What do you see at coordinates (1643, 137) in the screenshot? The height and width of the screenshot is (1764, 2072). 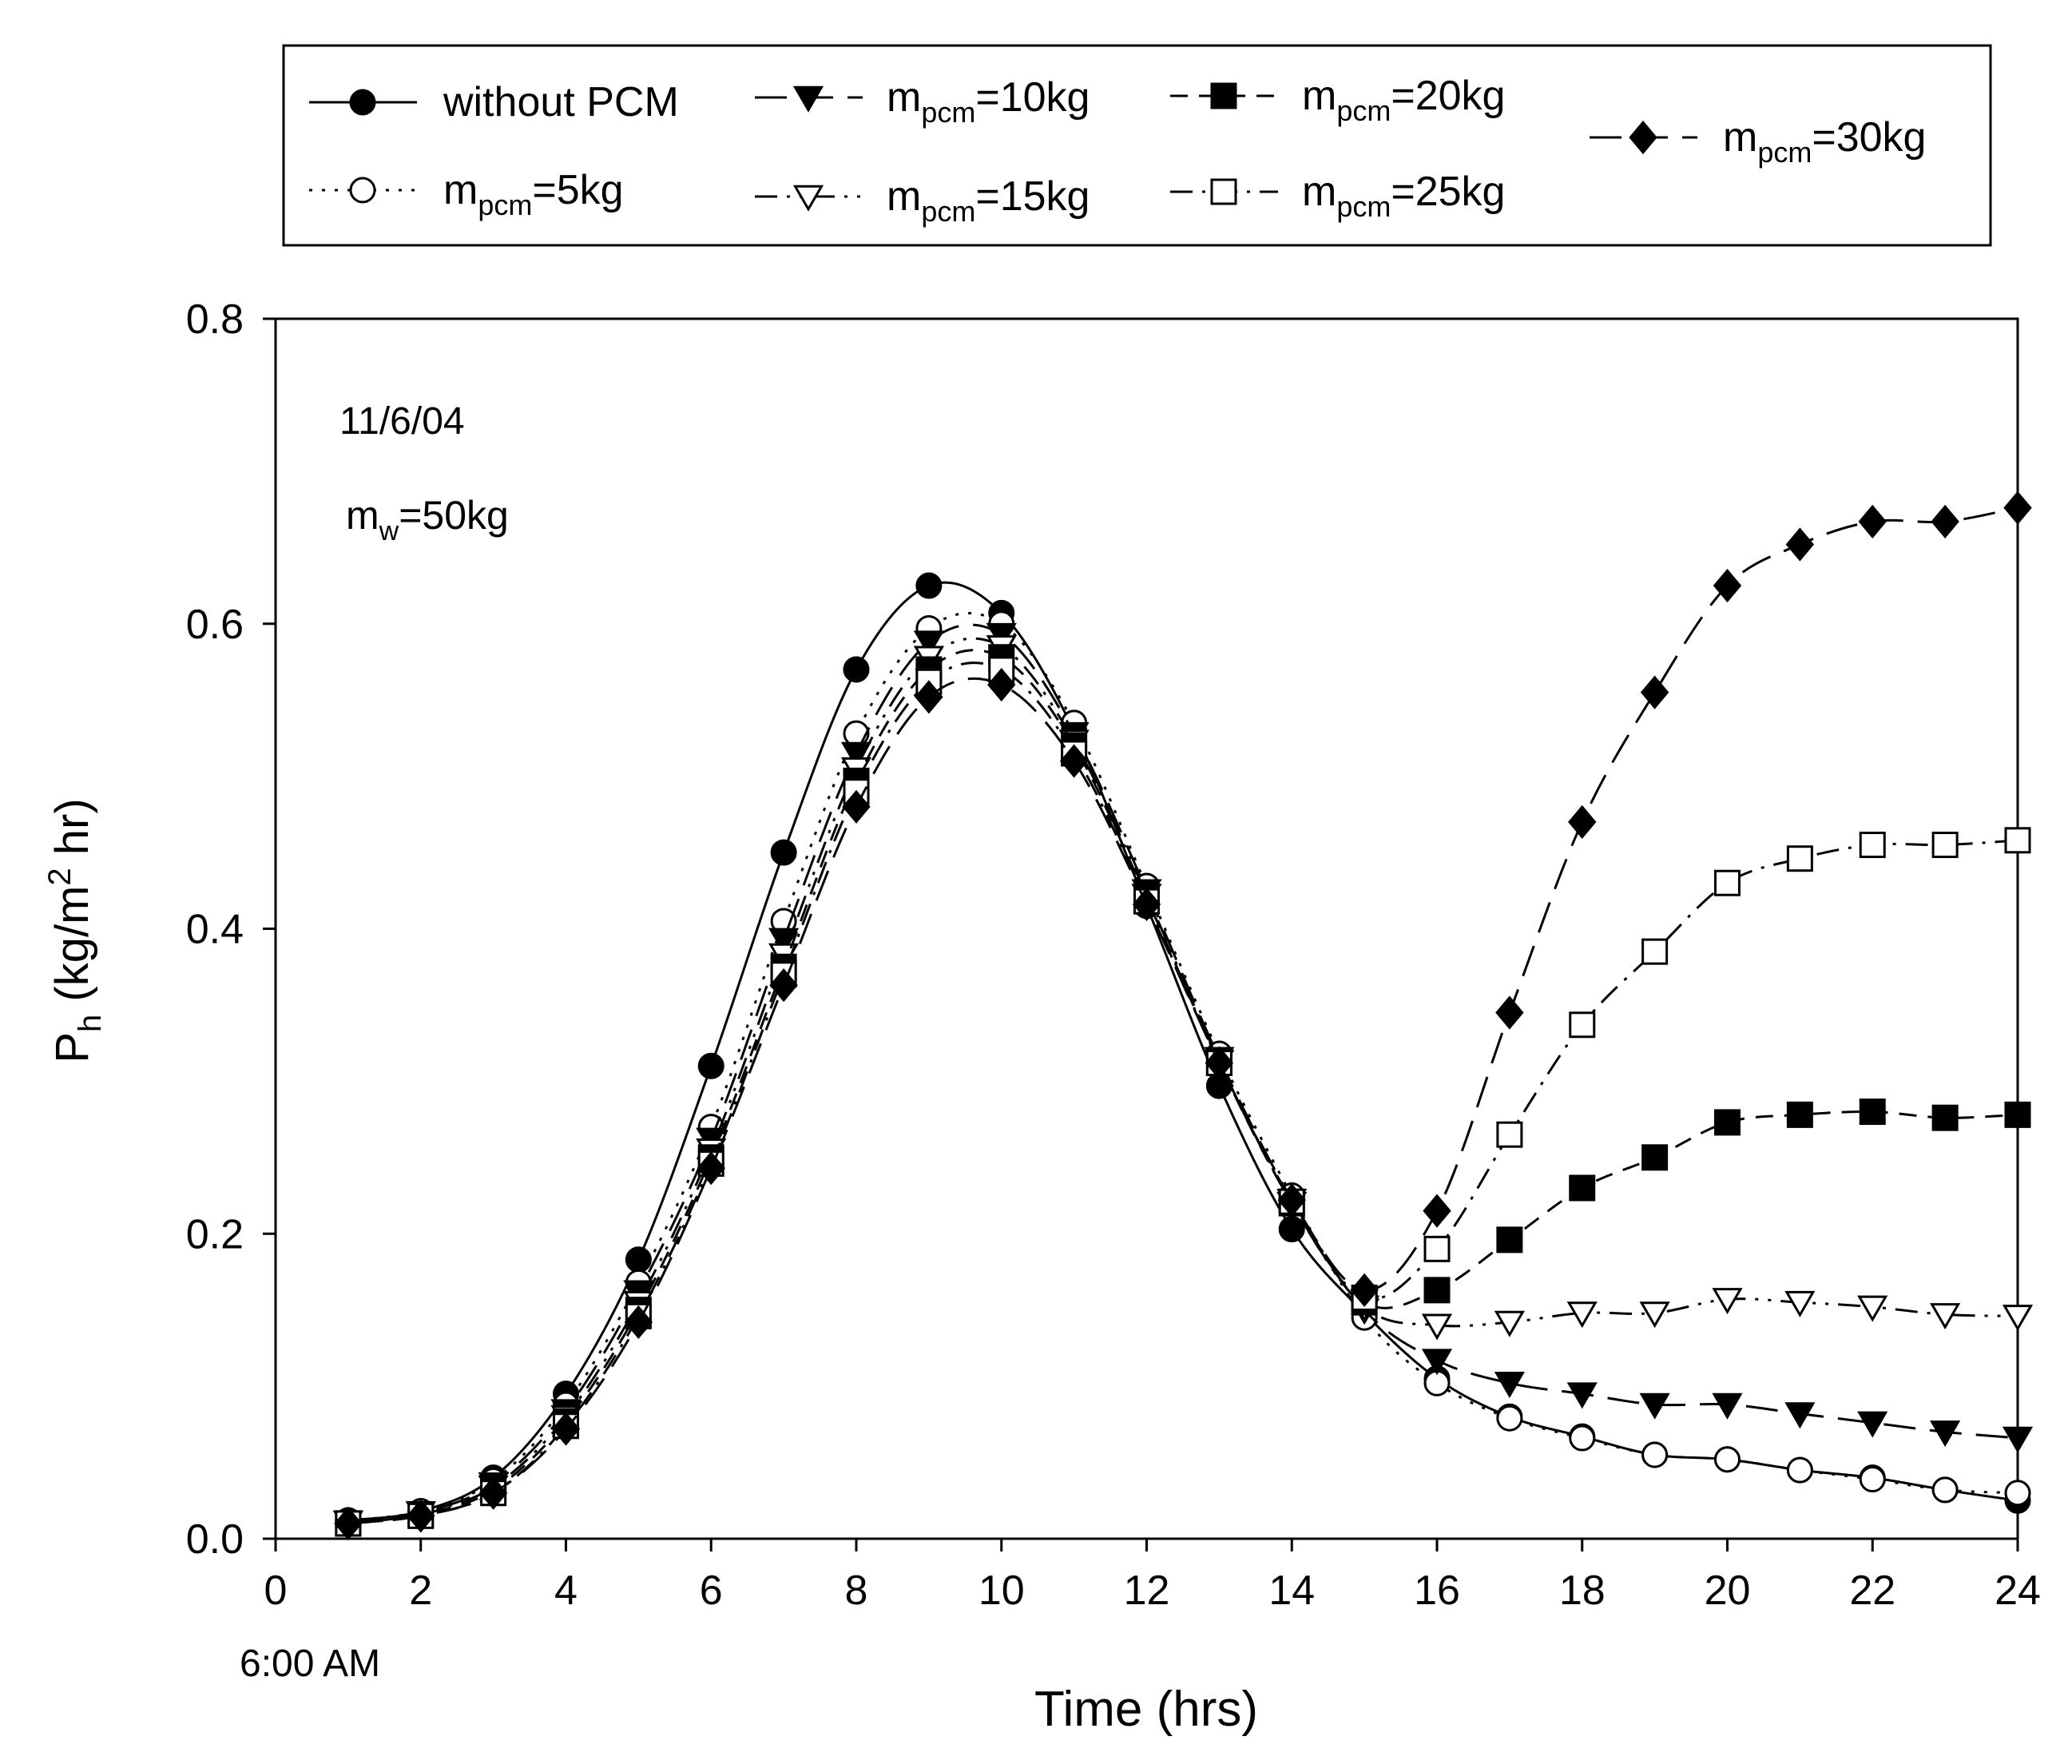 I see `legend-marker-m-pcm-30kg` at bounding box center [1643, 137].